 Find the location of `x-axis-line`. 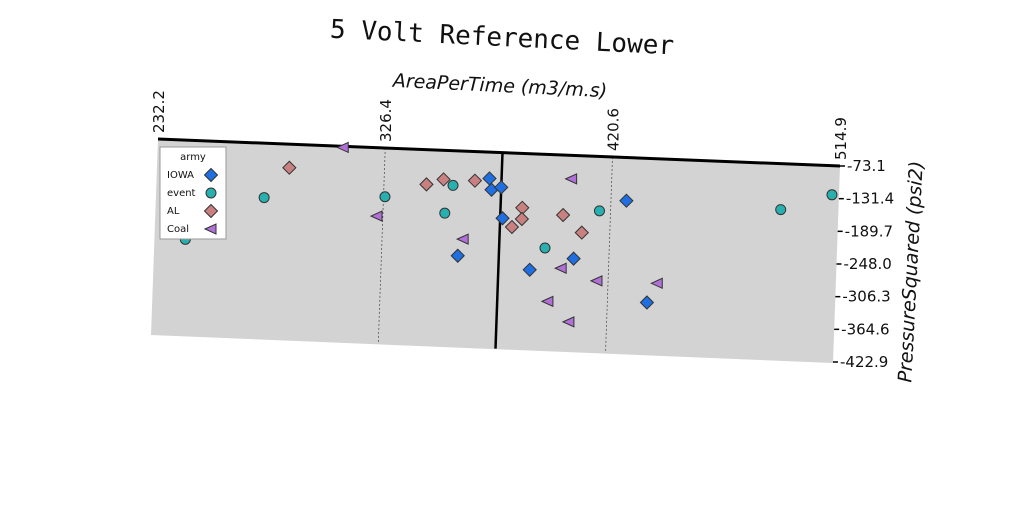

x-axis-line is located at coordinates (499, 152).